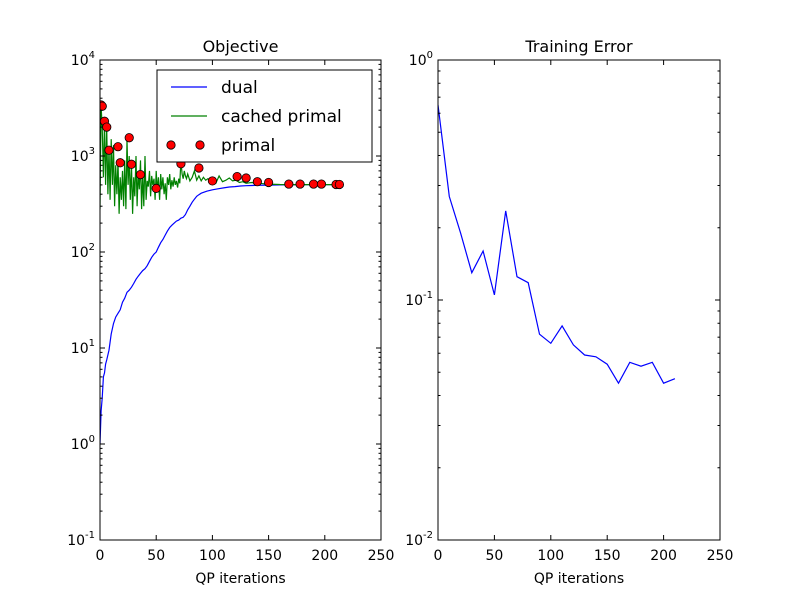 The image size is (800, 600). I want to click on chart-title: Training Error, so click(578, 46).